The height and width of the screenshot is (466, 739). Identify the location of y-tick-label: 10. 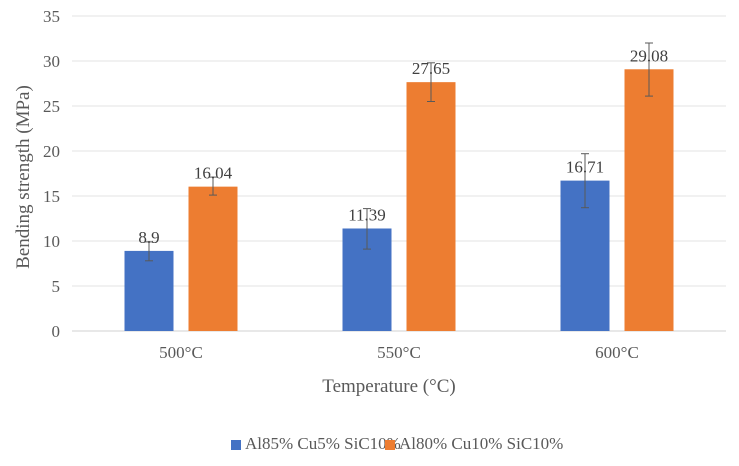
(51, 241).